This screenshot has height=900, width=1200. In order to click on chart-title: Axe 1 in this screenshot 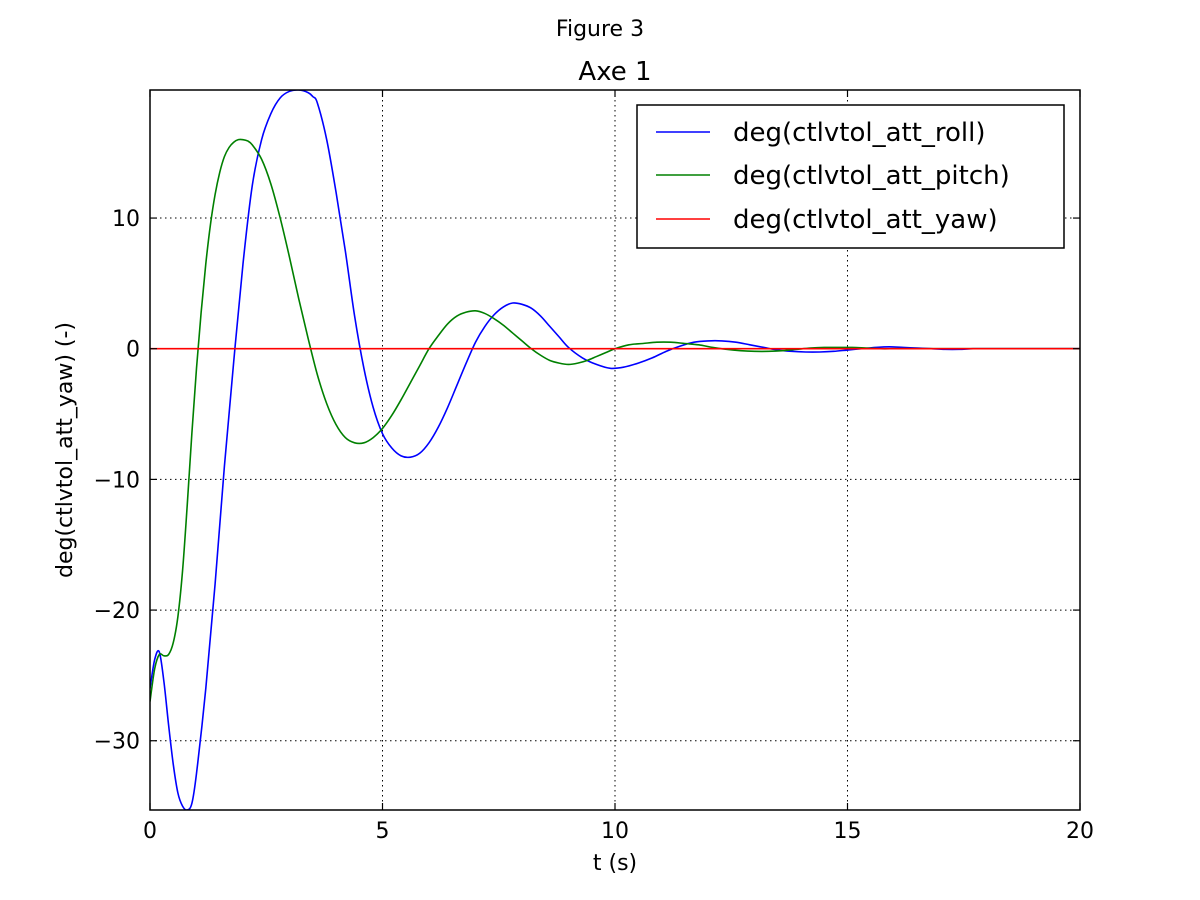, I will do `click(614, 72)`.